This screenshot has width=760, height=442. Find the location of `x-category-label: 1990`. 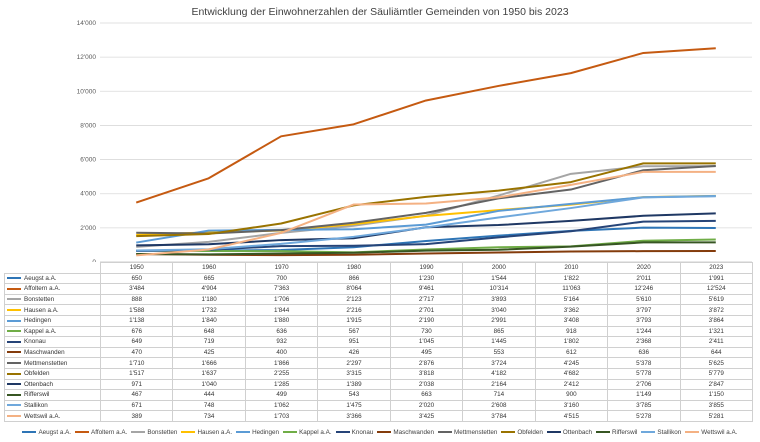

x-category-label: 1990 is located at coordinates (426, 268).